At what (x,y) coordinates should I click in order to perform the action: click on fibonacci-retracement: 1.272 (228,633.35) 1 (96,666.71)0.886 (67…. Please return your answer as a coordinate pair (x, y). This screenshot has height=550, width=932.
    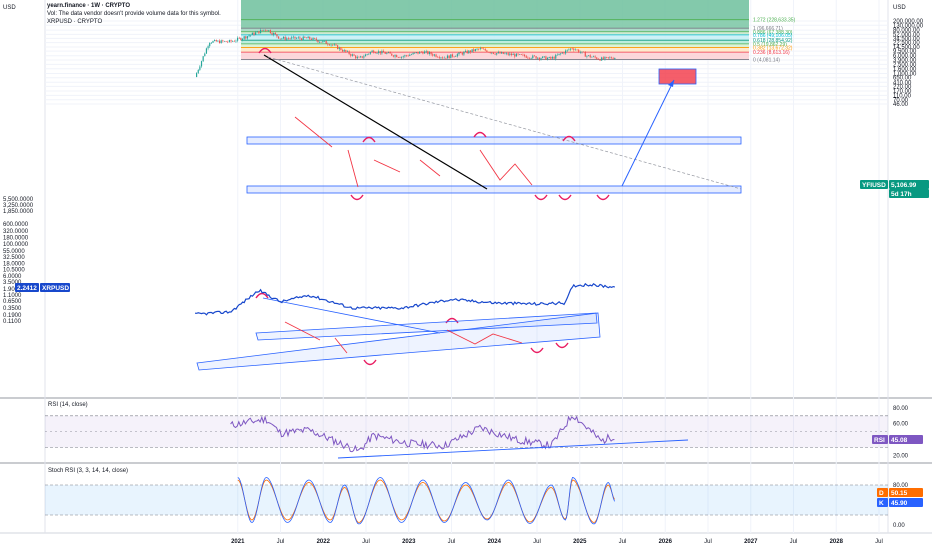
    Looking at the image, I should click on (518, 32).